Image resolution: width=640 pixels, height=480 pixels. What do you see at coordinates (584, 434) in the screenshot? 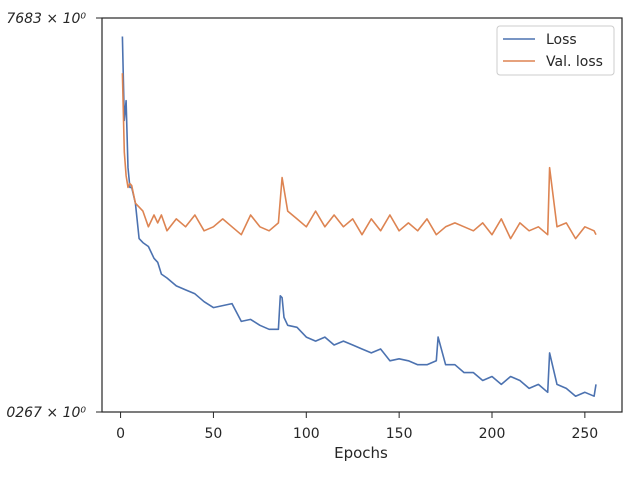
I see `x-tick-label: 250` at bounding box center [584, 434].